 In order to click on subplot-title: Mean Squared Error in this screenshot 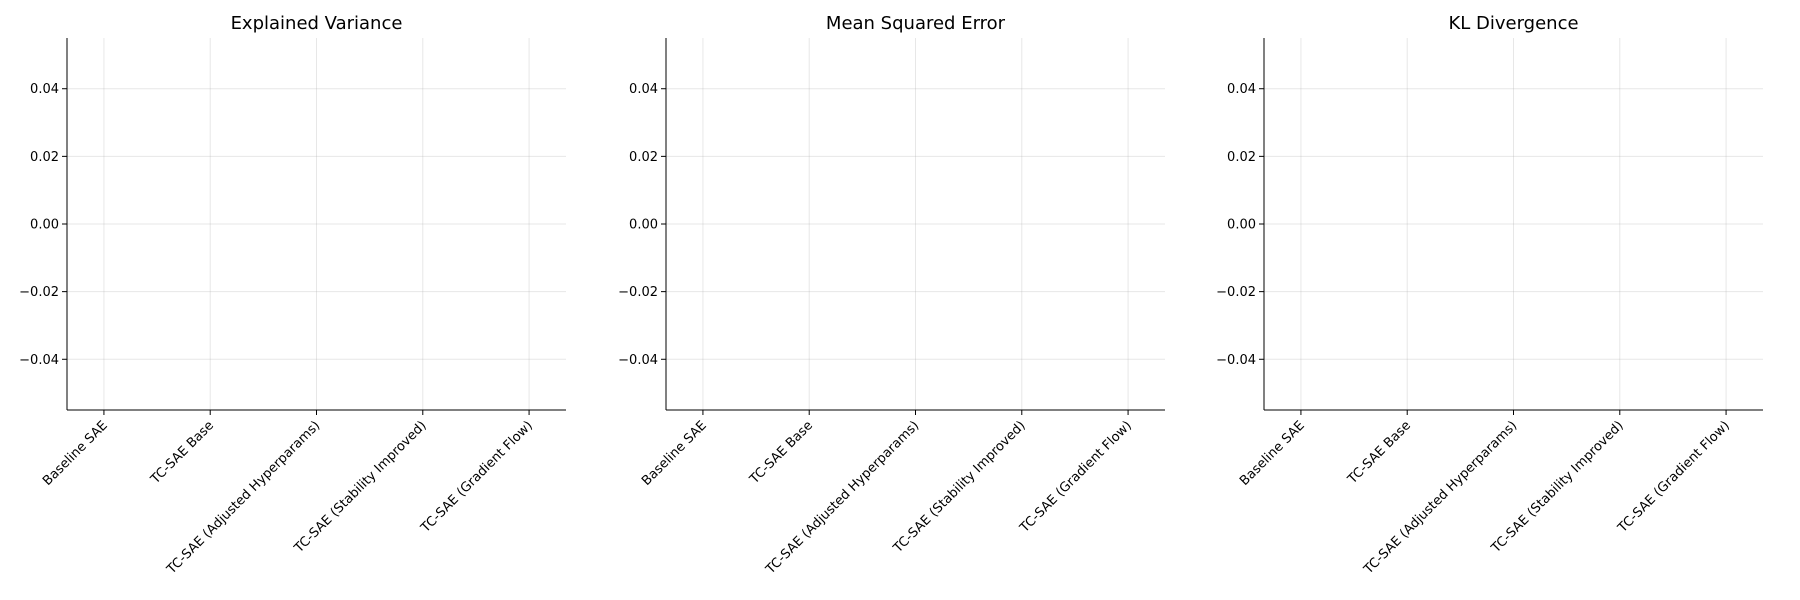, I will do `click(916, 23)`.